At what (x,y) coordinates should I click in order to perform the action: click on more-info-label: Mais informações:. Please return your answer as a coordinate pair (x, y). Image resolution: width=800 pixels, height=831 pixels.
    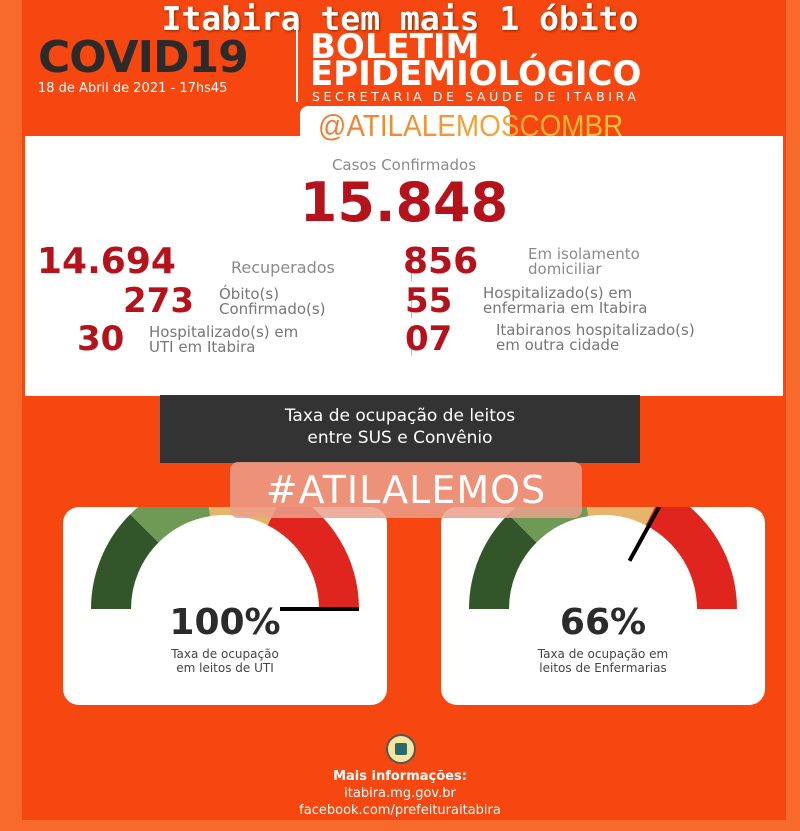
    Looking at the image, I should click on (400, 776).